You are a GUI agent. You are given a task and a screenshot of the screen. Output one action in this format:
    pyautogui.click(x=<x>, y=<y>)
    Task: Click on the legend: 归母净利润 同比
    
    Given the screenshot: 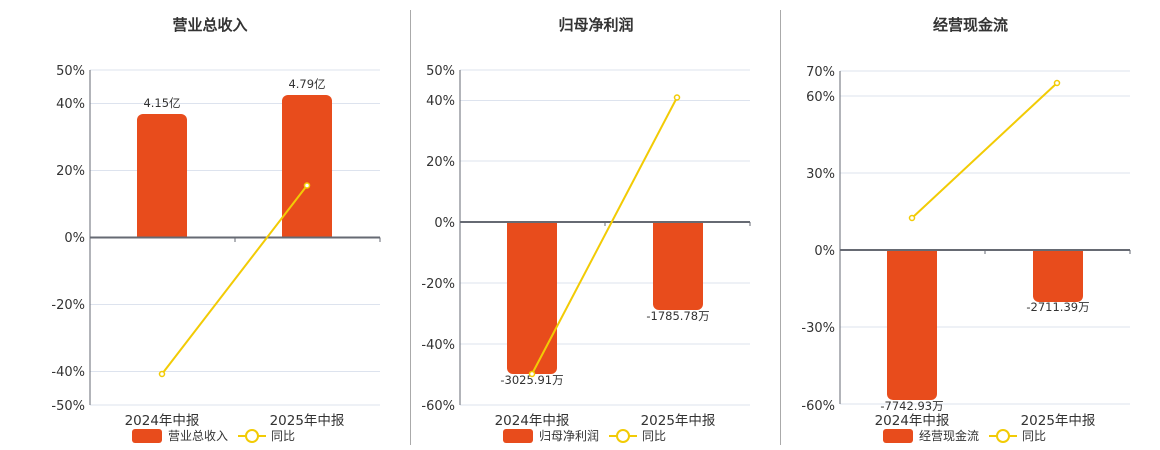 What is the action you would take?
    pyautogui.click(x=584, y=435)
    